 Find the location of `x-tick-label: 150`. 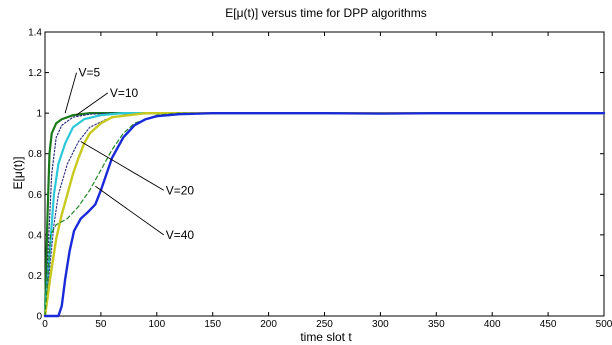

x-tick-label: 150 is located at coordinates (212, 324).